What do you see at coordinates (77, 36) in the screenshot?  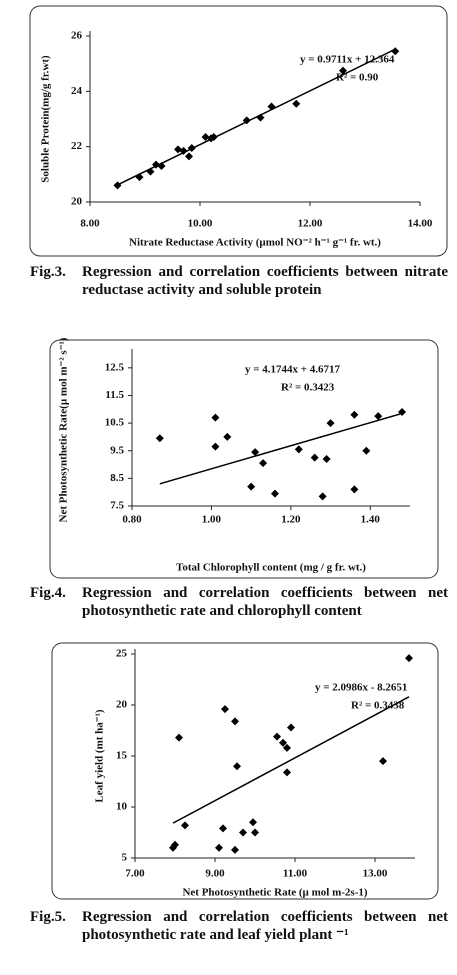 I see `y-tick-label: 26` at bounding box center [77, 36].